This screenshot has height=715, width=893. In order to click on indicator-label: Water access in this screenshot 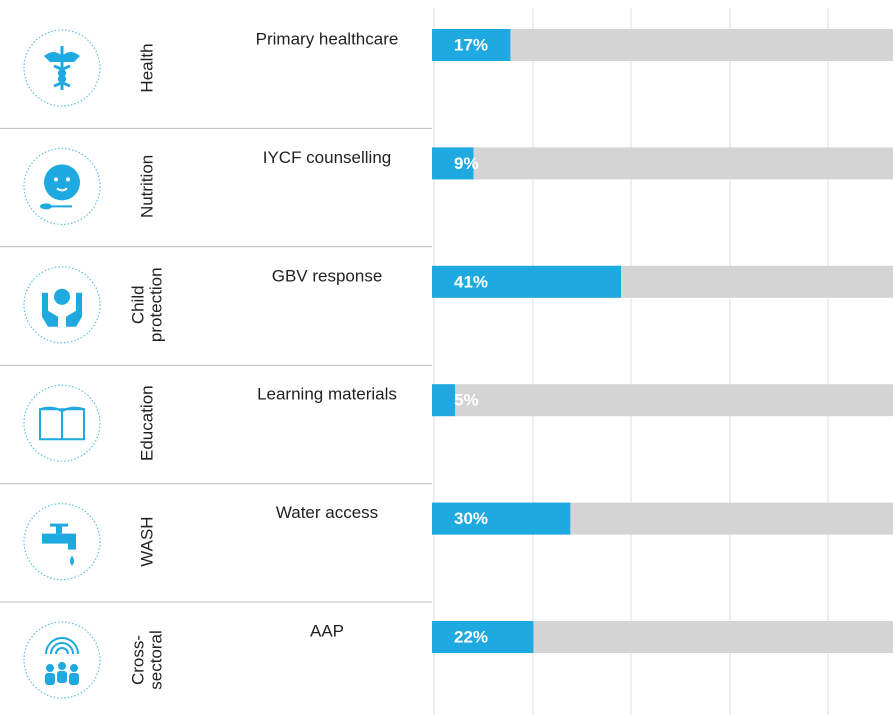, I will do `click(327, 512)`.